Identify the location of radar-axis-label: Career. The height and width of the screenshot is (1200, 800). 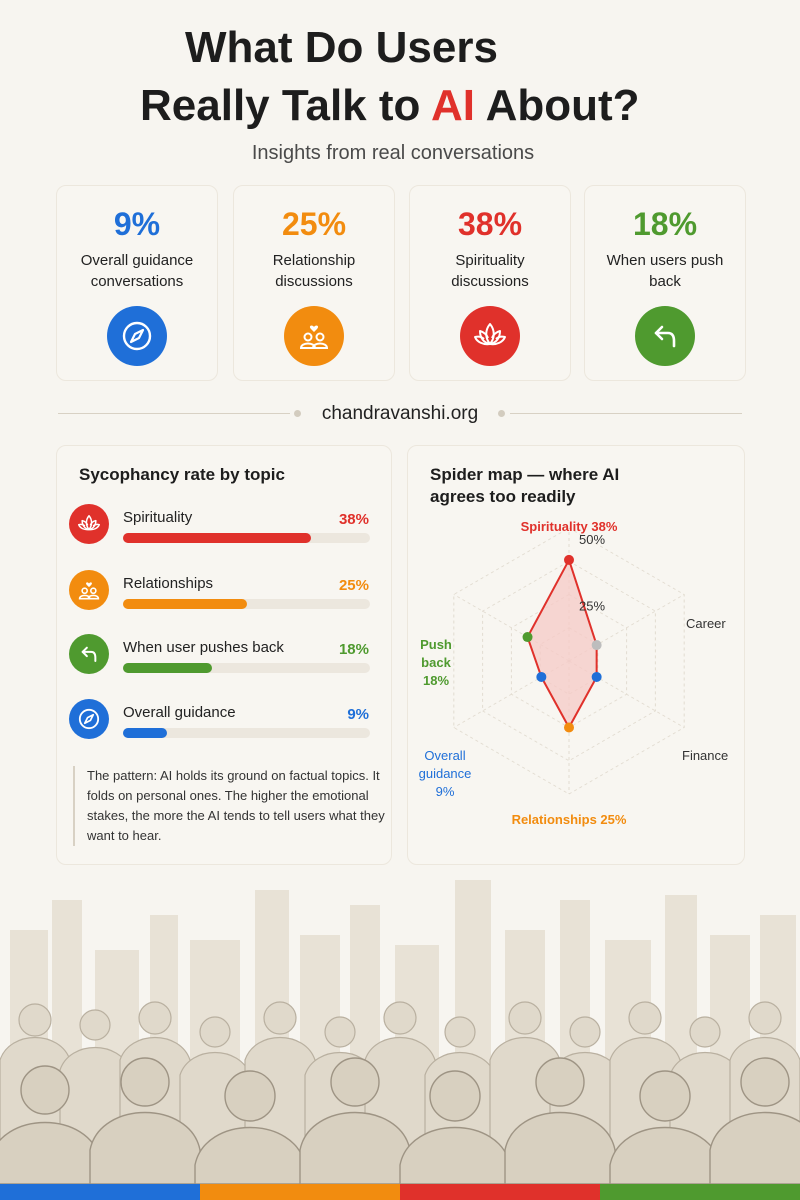
(706, 623).